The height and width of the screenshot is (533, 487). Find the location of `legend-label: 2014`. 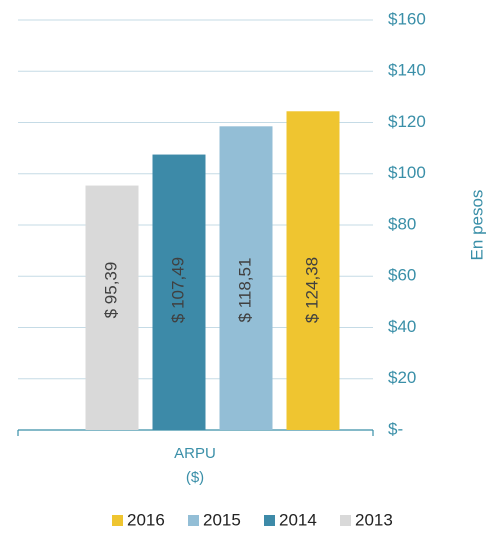

legend-label: 2014 is located at coordinates (298, 519).